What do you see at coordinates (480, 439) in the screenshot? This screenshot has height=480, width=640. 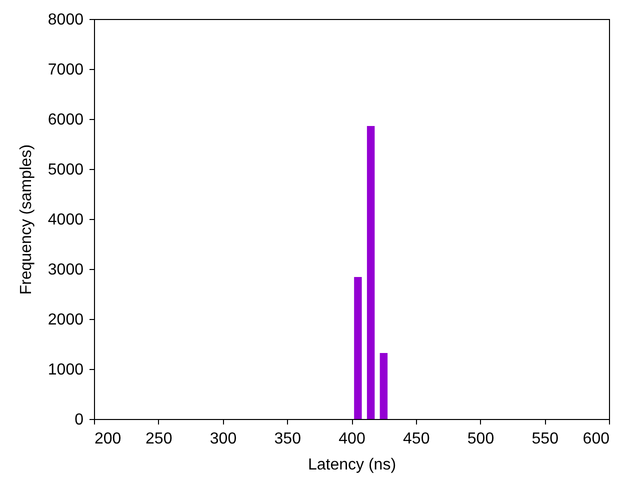 I see `x-tick-label: 500` at bounding box center [480, 439].